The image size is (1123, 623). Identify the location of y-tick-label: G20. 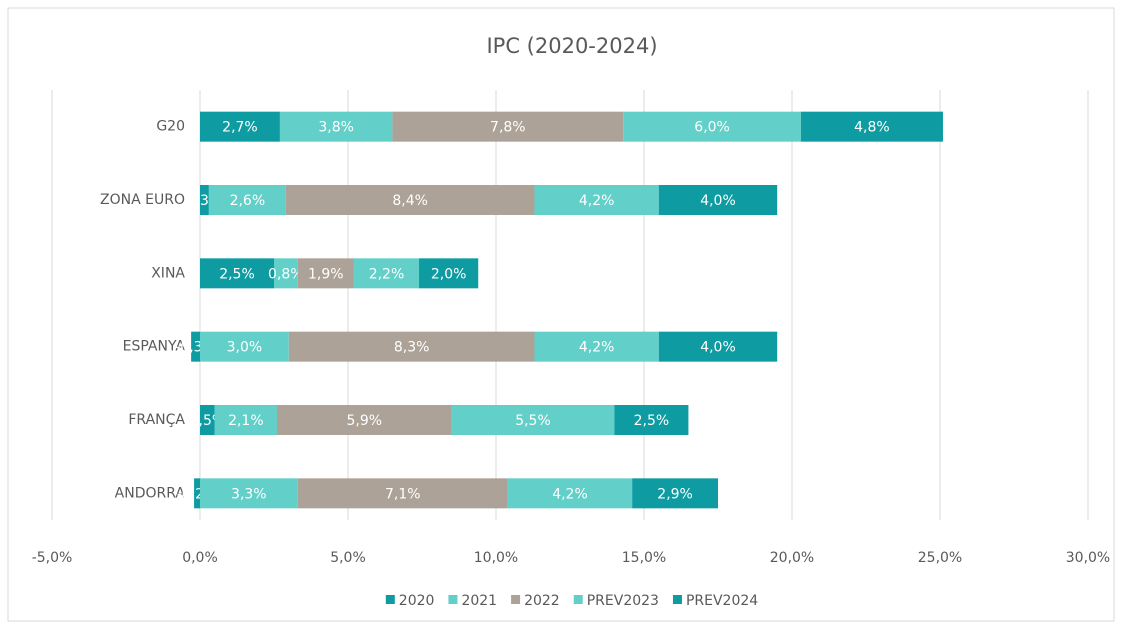
(170, 127).